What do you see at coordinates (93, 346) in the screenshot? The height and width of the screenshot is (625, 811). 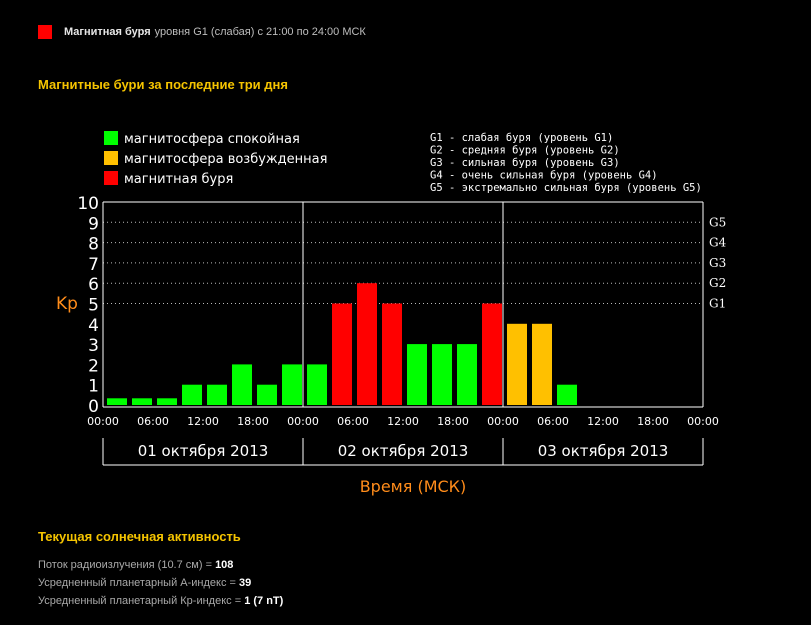 I see `y-tick-label: 3` at bounding box center [93, 346].